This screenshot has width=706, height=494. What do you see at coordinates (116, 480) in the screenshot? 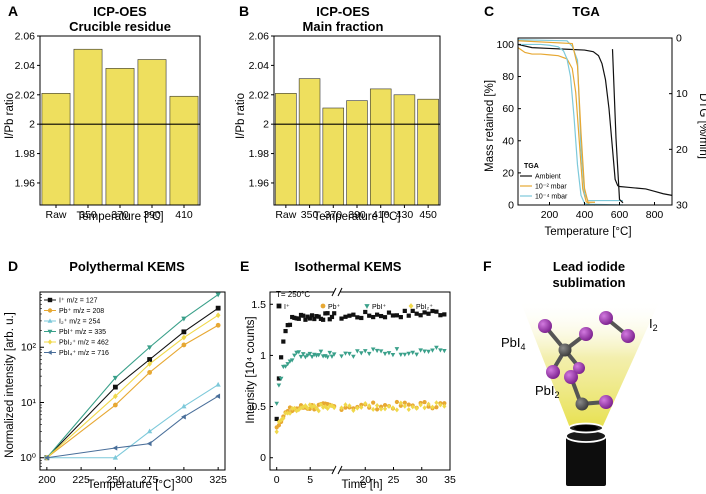
I see `x-tick-label: 250` at bounding box center [116, 480].